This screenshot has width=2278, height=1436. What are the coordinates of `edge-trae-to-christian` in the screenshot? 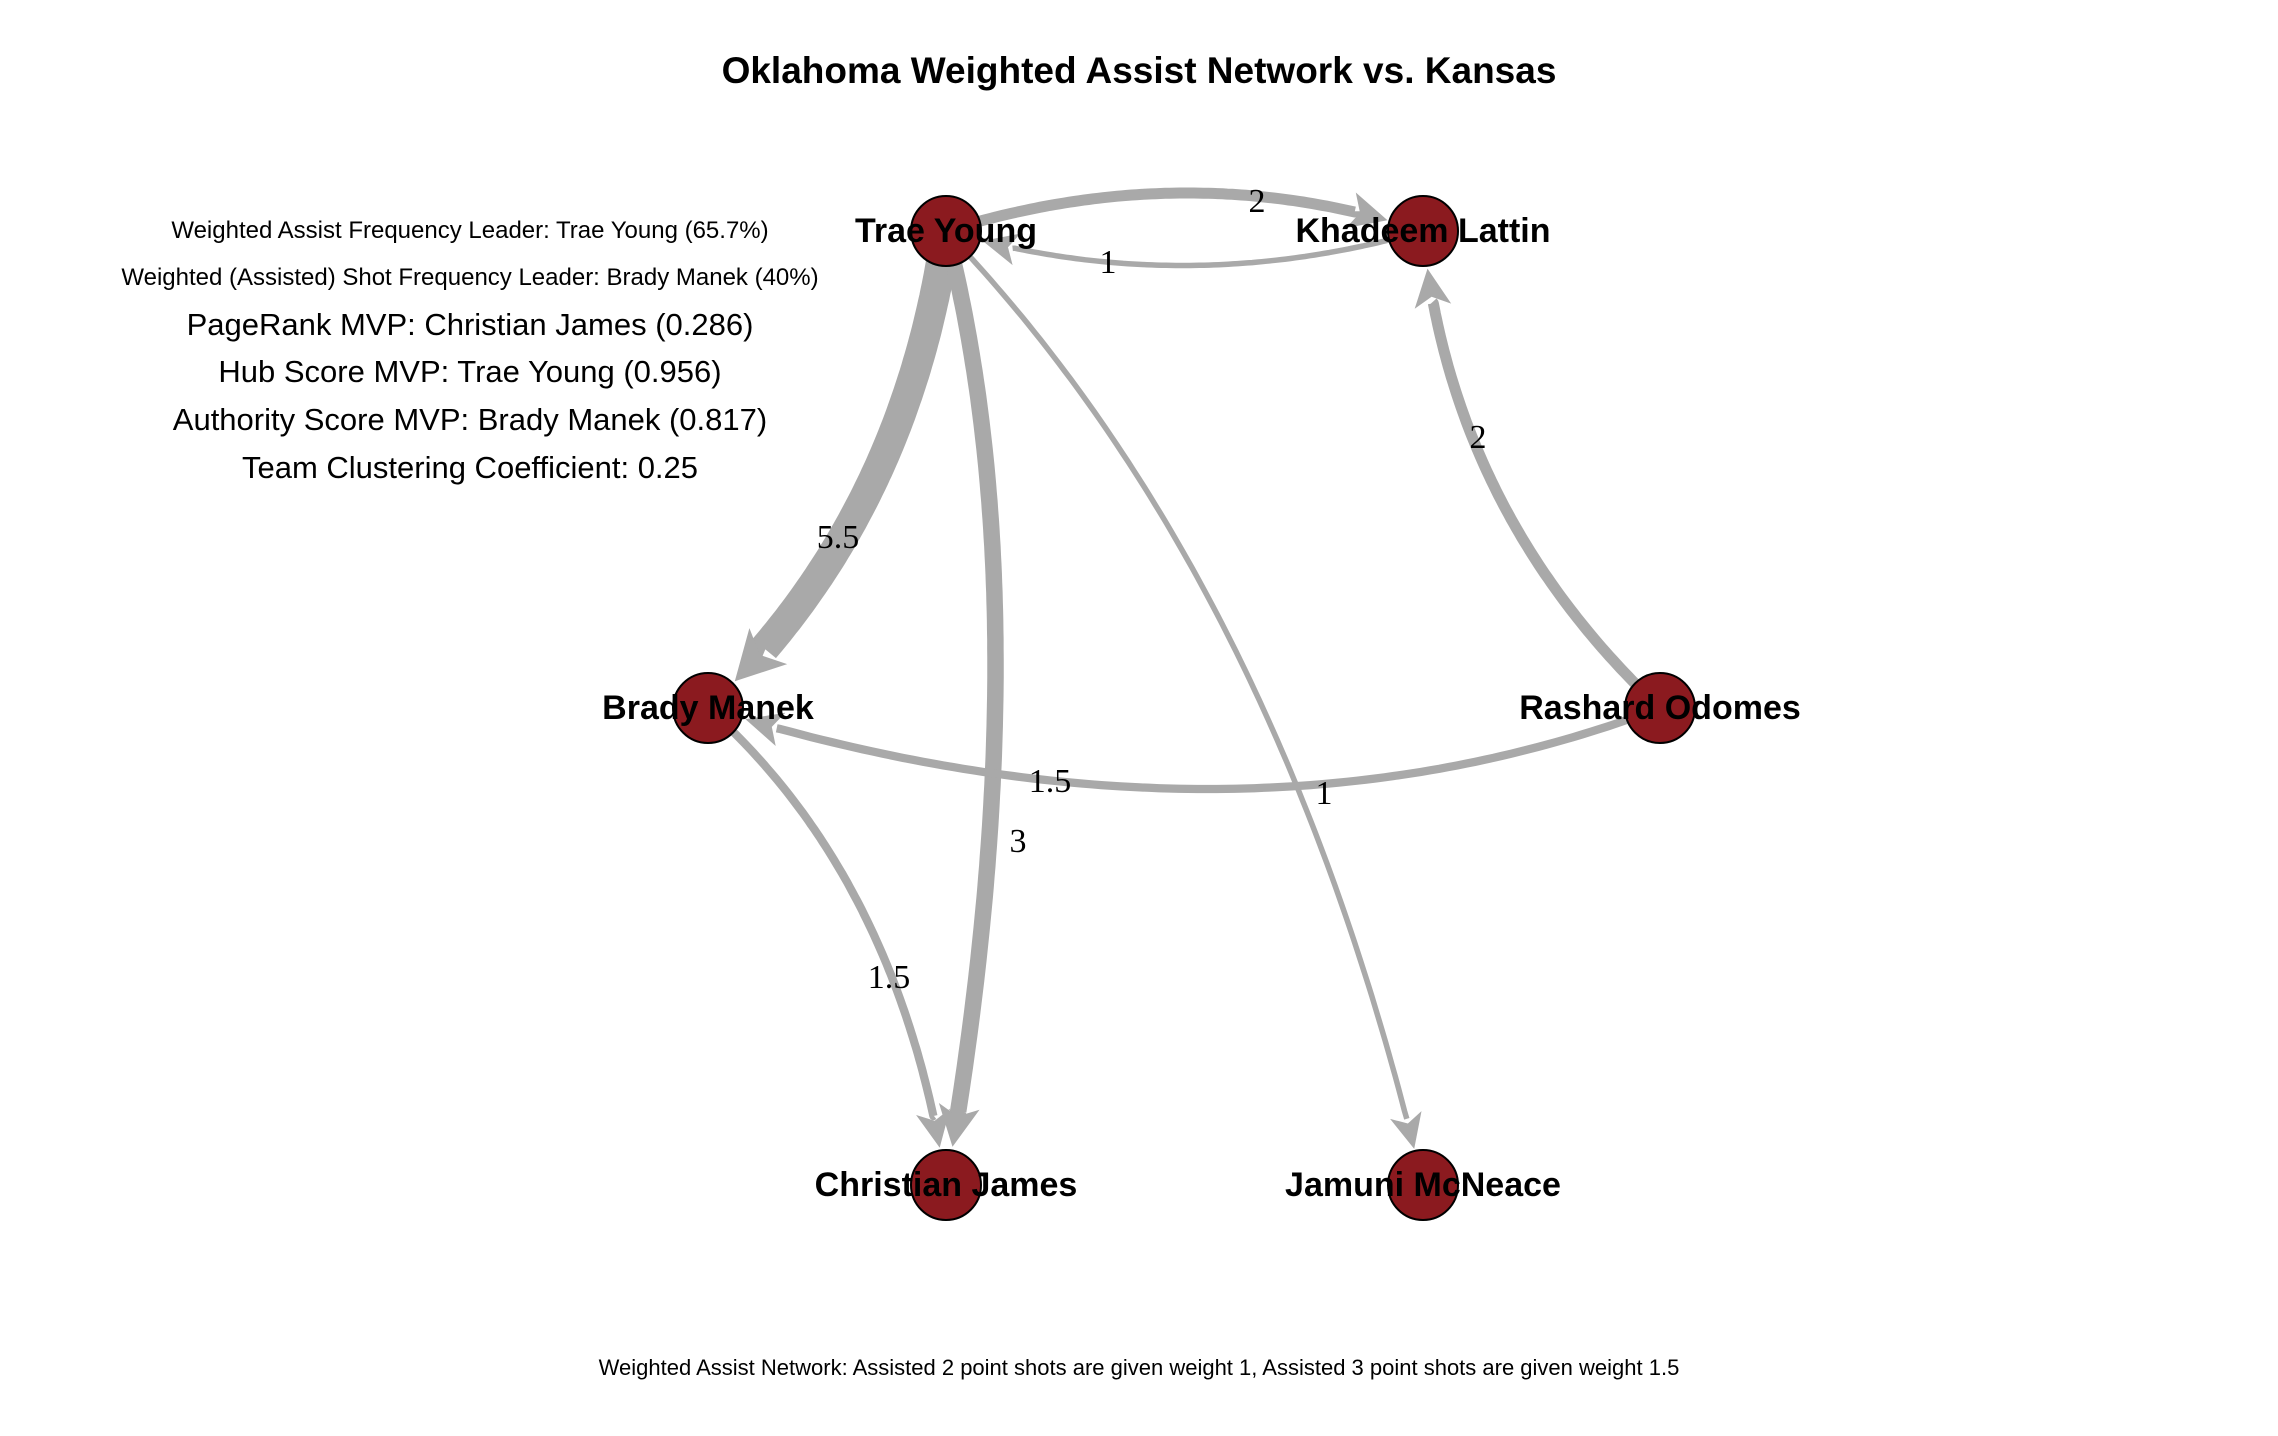 It's located at (974, 687).